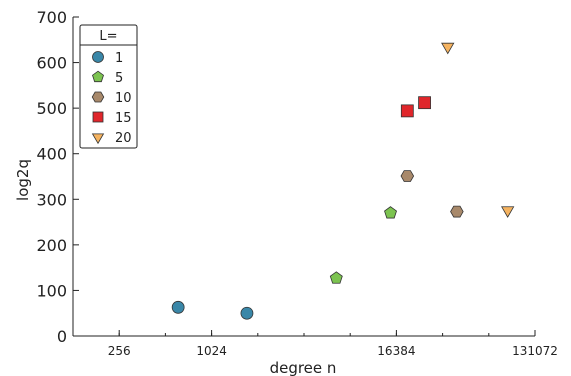 The height and width of the screenshot is (376, 571). I want to click on legend-title: L=, so click(108, 36).